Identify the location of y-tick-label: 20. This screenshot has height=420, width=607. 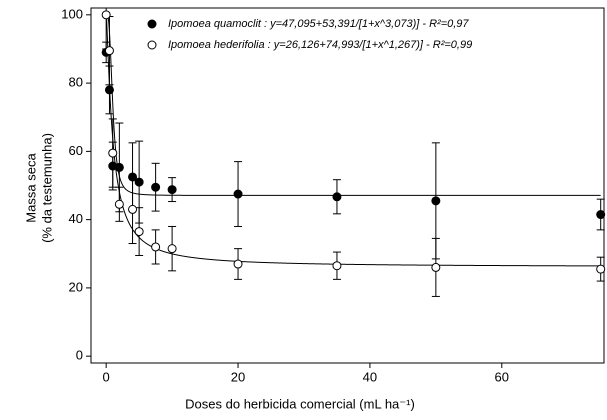
(76, 286).